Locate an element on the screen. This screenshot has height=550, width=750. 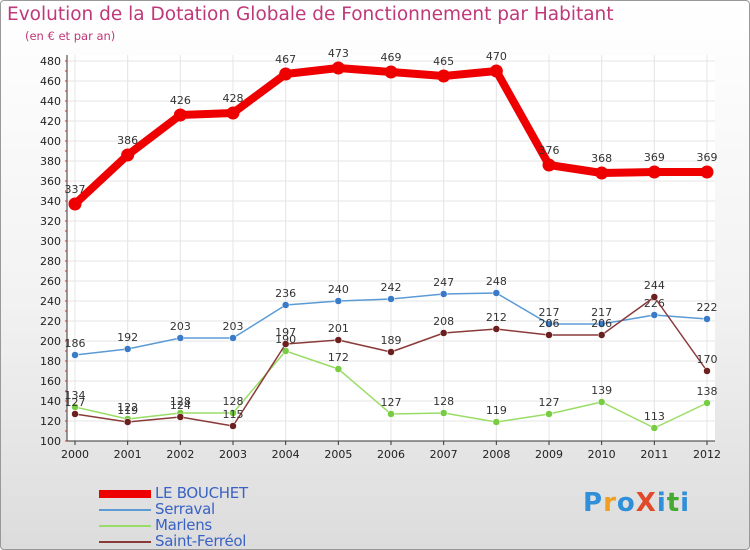
data-label: 203 is located at coordinates (233, 326).